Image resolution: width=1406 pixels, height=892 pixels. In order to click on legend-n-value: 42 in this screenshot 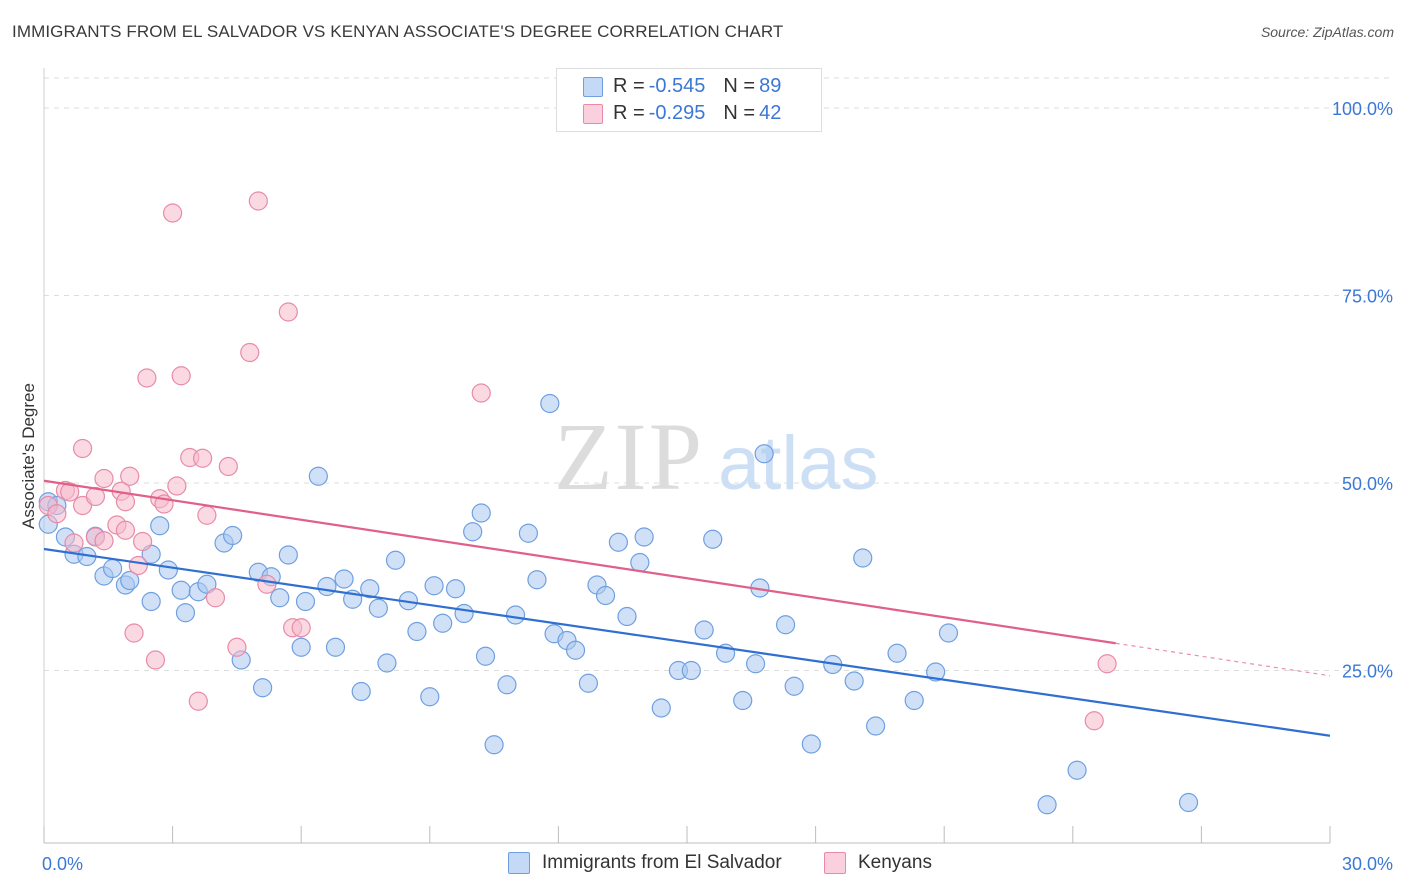, I will do `click(770, 112)`.